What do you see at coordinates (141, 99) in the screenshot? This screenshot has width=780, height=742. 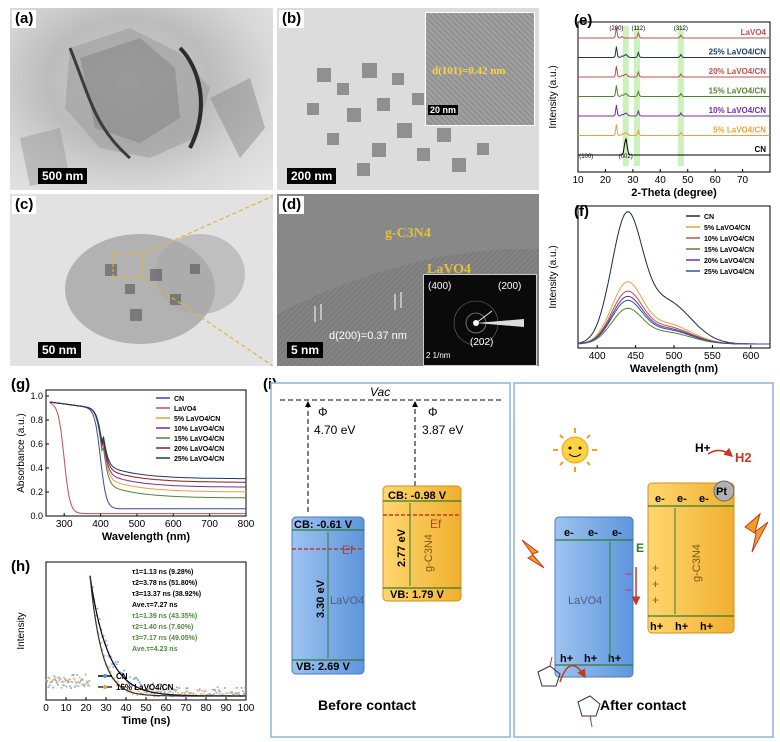 I see `tem-image-a` at bounding box center [141, 99].